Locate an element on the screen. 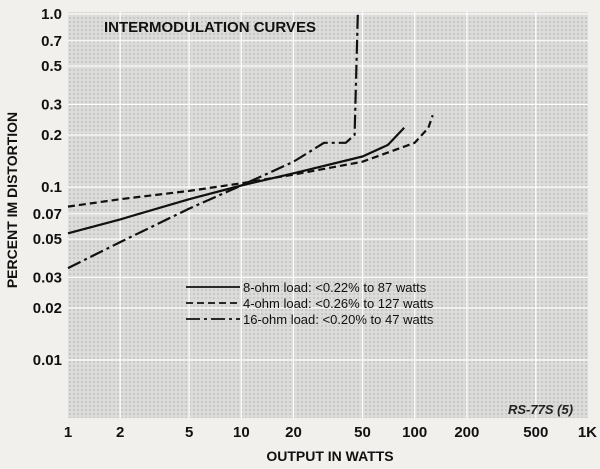 This screenshot has height=469, width=600. x-axis-ticks: 1 2 5 10 20 50 100 200 500 1K is located at coordinates (330, 432).